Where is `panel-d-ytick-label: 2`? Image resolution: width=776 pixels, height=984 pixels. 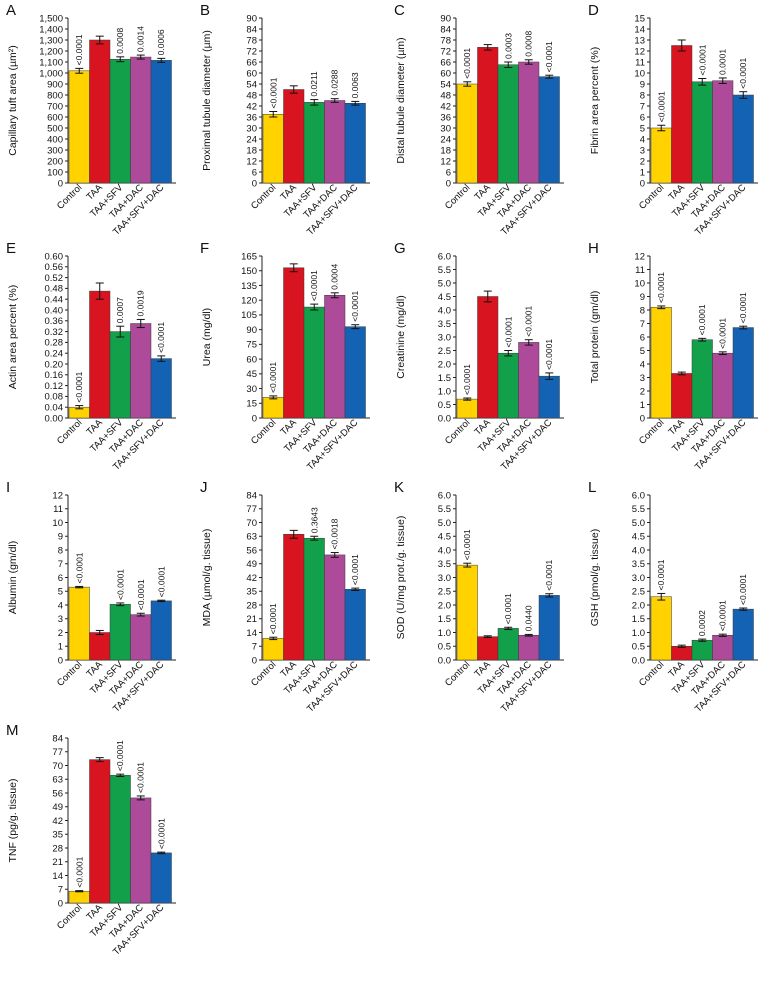 panel-d-ytick-label: 2 is located at coordinates (642, 161).